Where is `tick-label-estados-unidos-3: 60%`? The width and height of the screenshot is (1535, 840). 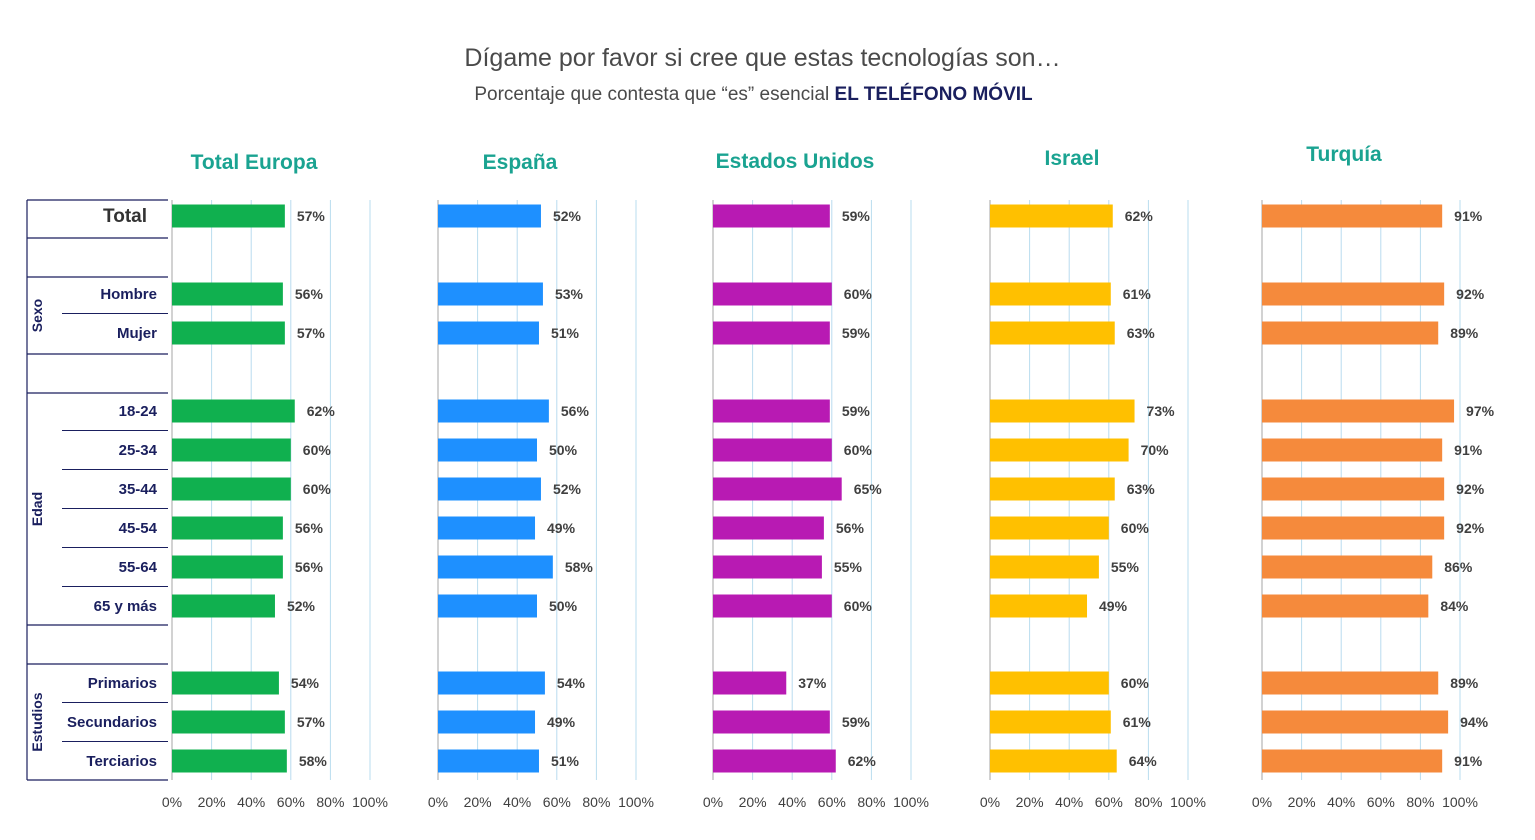 tick-label-estados-unidos-3: 60% is located at coordinates (832, 802).